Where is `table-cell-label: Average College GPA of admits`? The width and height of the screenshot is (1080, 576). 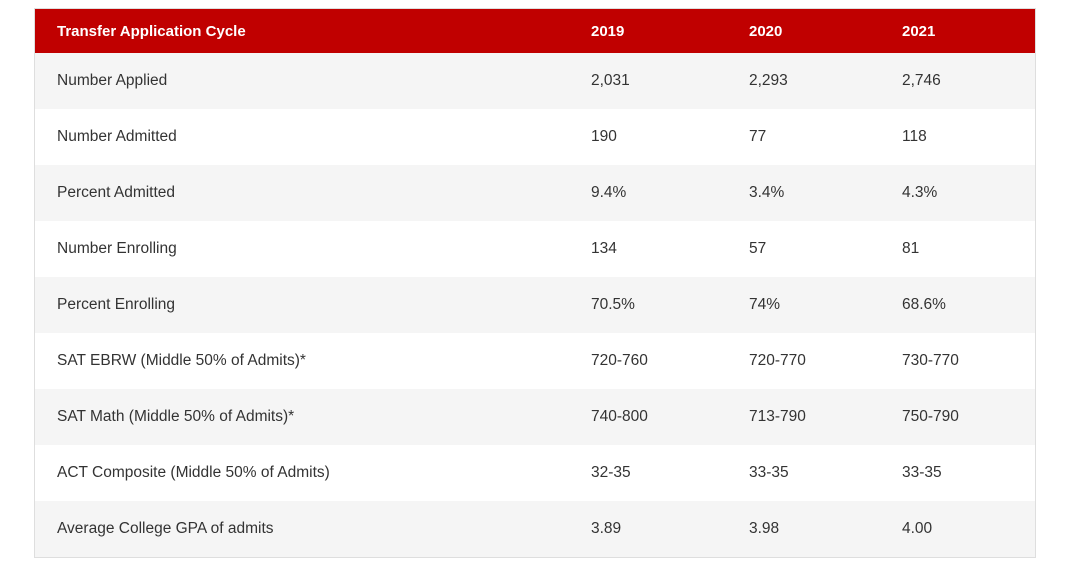
table-cell-label: Average College GPA of admits is located at coordinates (165, 528).